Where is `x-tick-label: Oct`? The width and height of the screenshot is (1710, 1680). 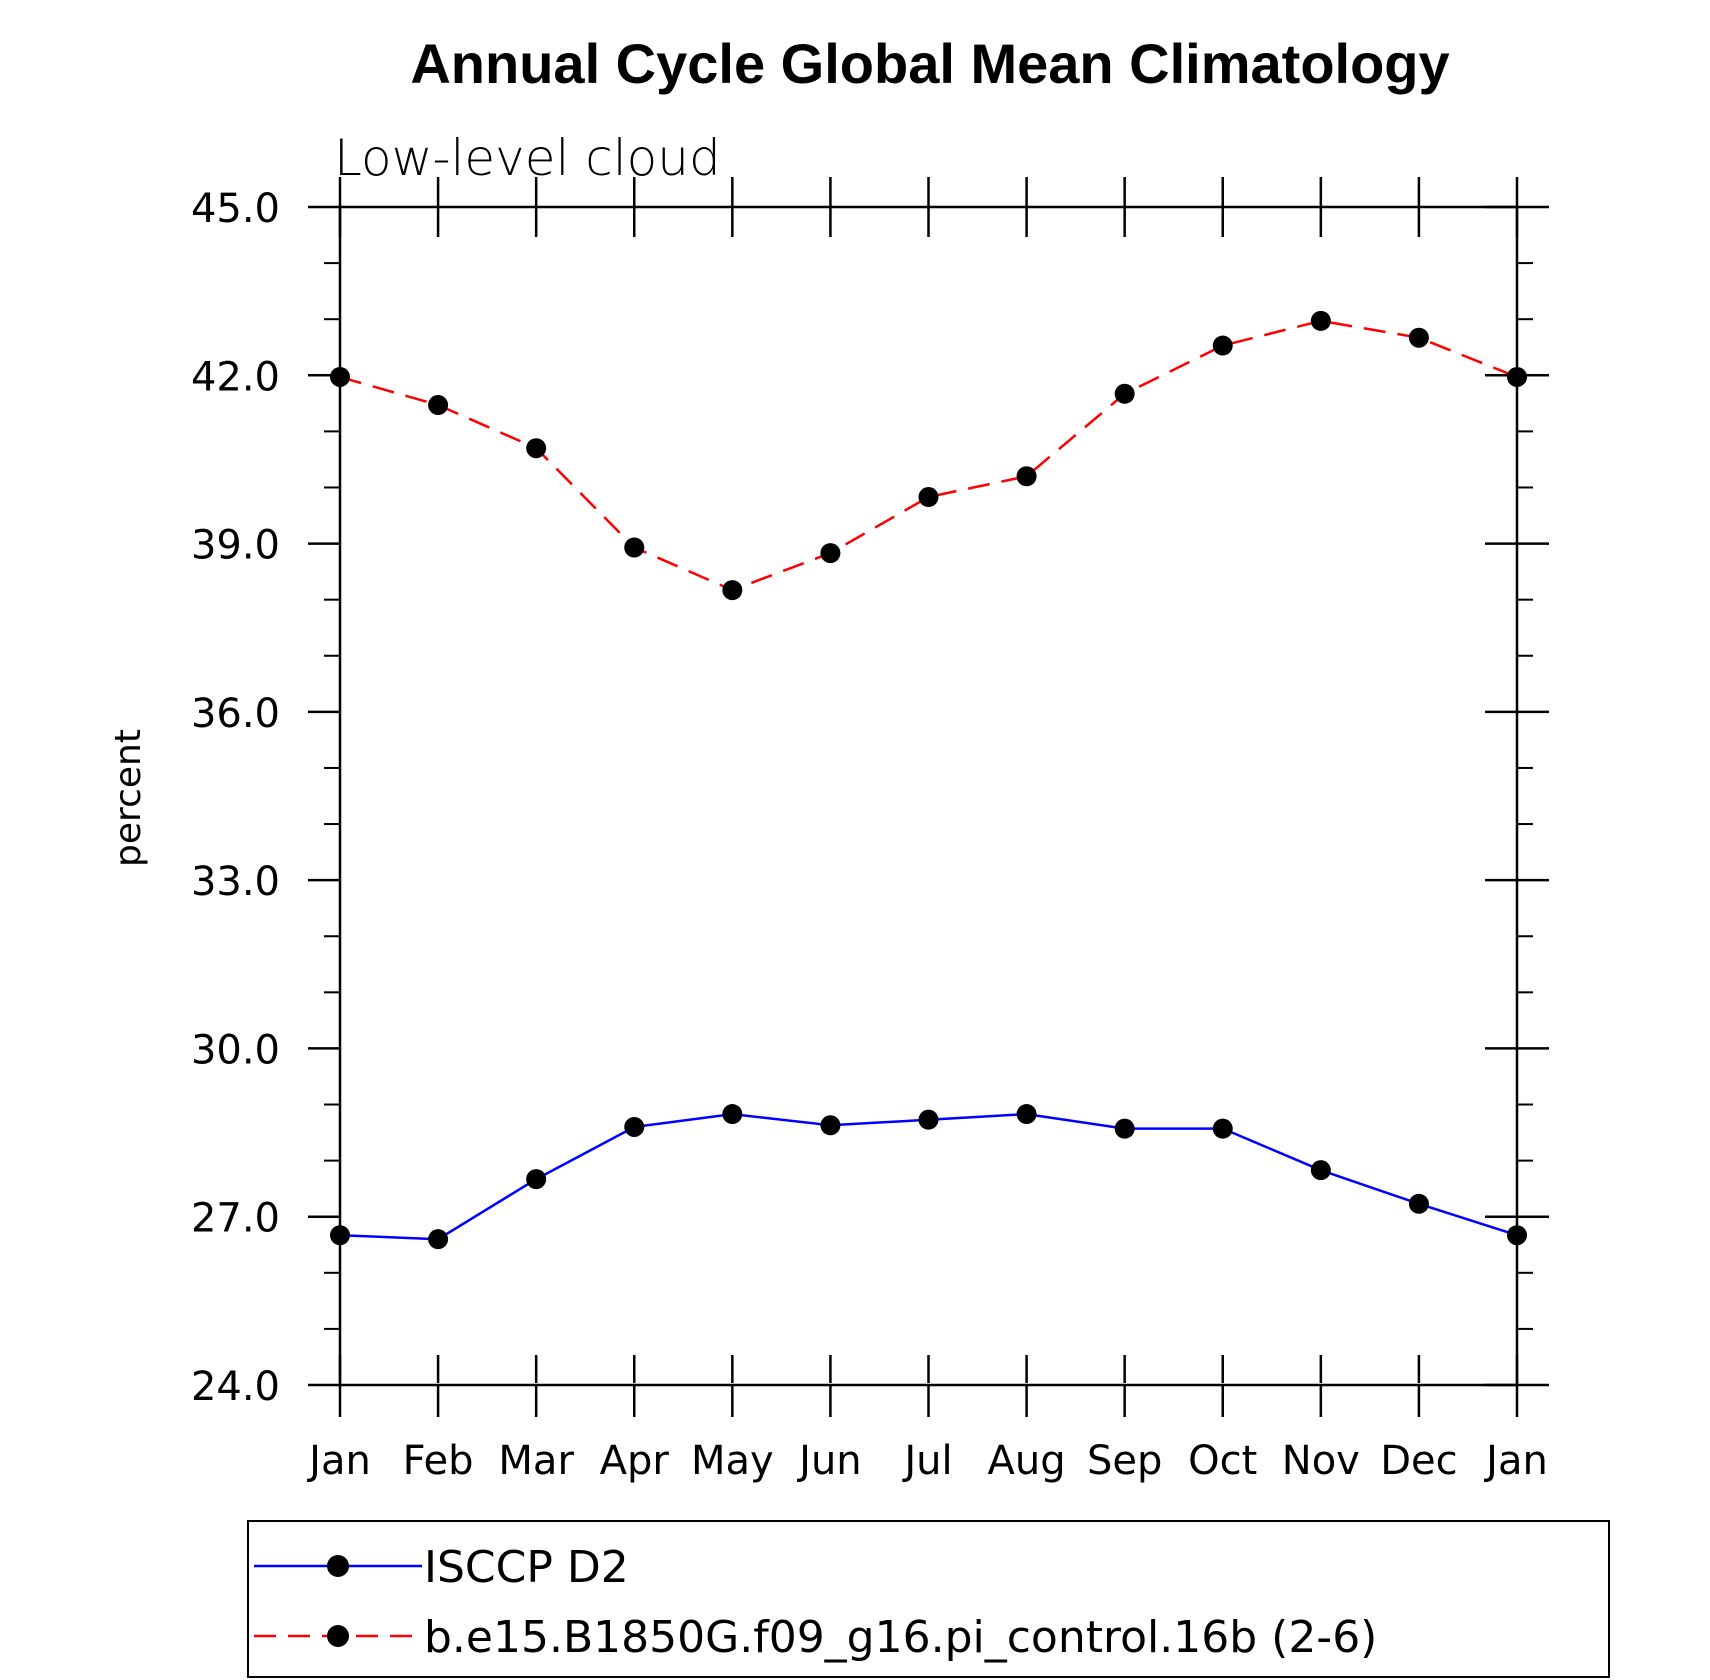 x-tick-label: Oct is located at coordinates (1222, 1461).